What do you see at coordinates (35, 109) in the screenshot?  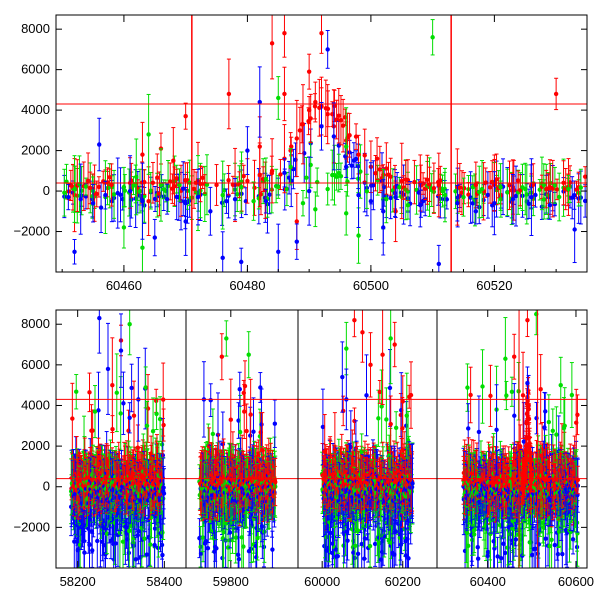 I see `y-tick-label: 4000` at bounding box center [35, 109].